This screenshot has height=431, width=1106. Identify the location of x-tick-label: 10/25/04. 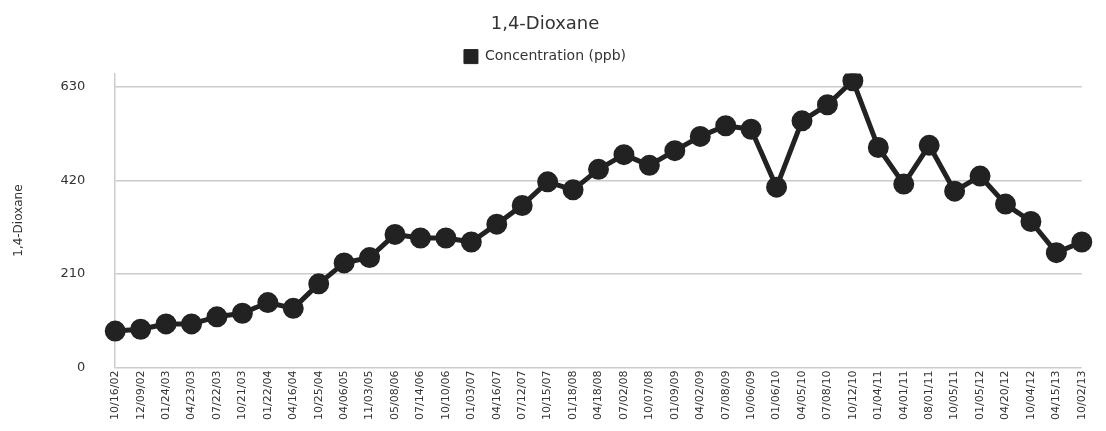
(318, 395).